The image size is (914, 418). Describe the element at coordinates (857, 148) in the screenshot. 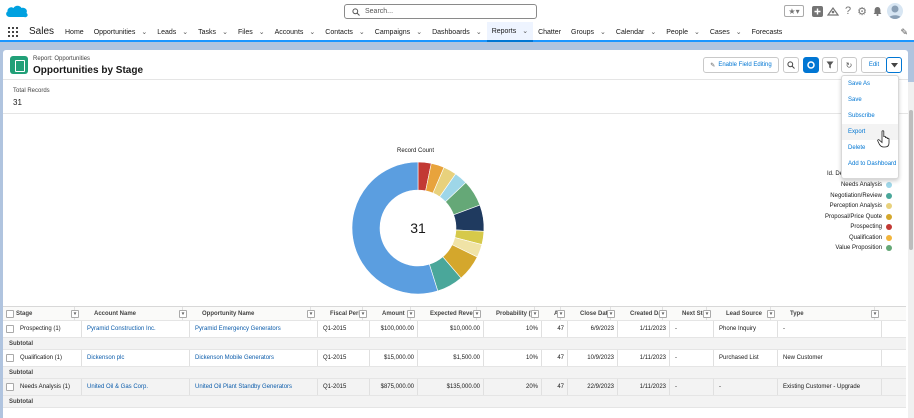

I see `menu-item-delete: Delete` at that location.